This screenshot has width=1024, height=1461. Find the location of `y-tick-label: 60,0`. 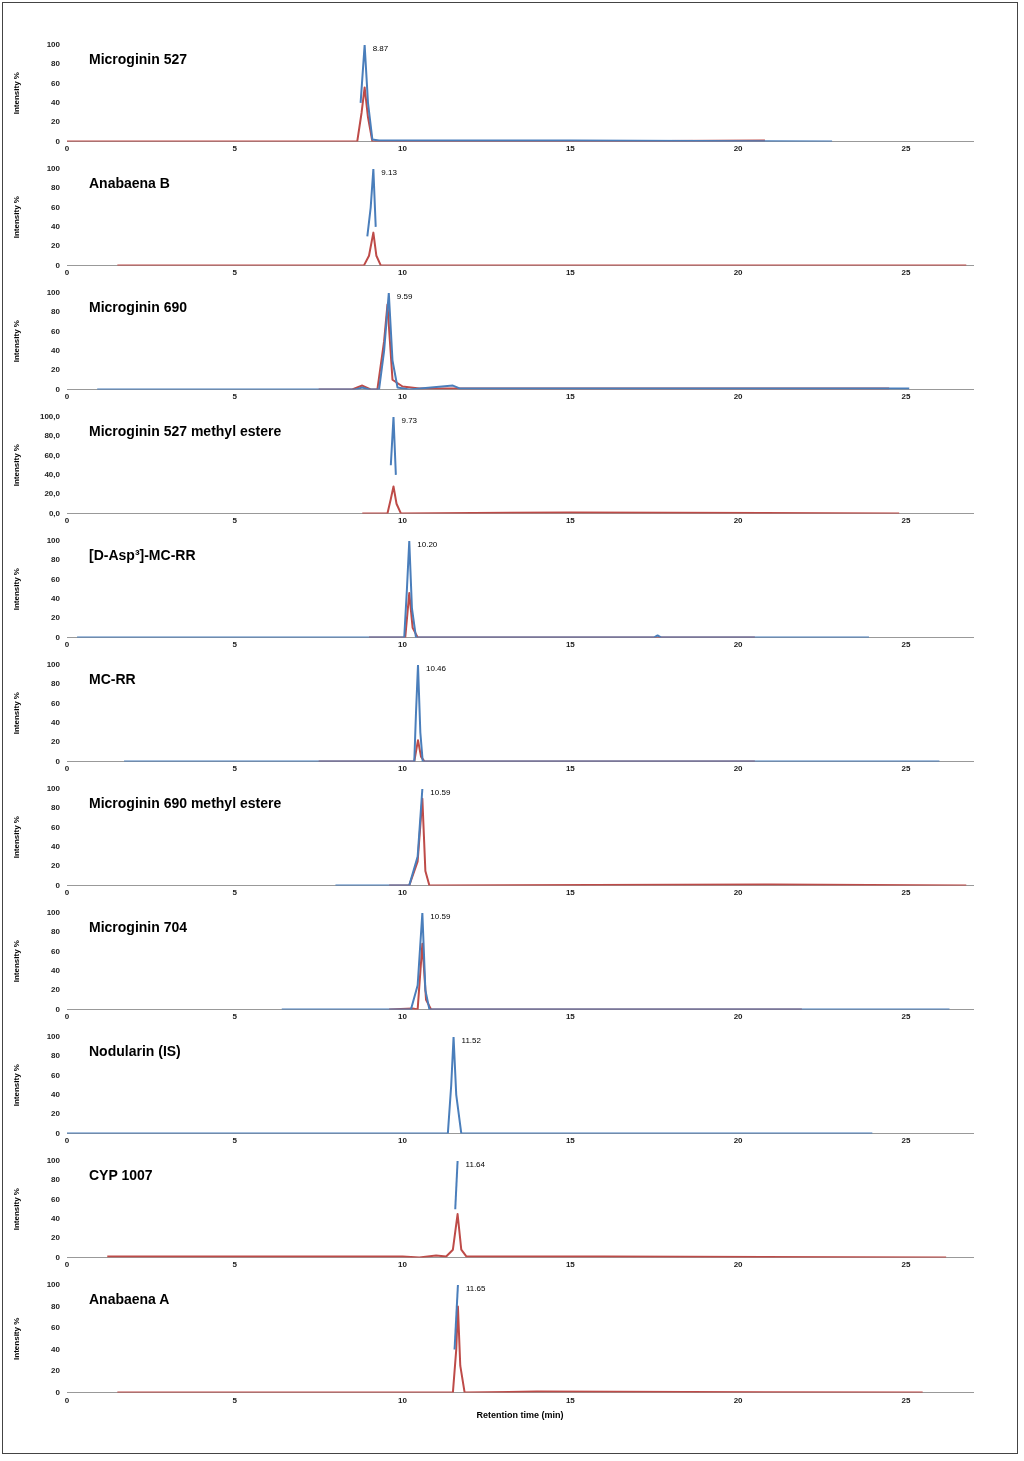

y-tick-label: 60,0 is located at coordinates (52, 455).